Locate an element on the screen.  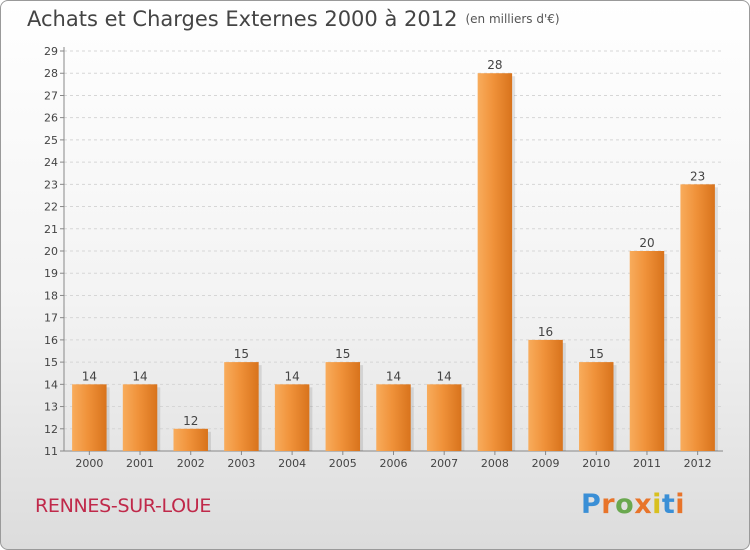
y-tick-label: 12 is located at coordinates (51, 429).